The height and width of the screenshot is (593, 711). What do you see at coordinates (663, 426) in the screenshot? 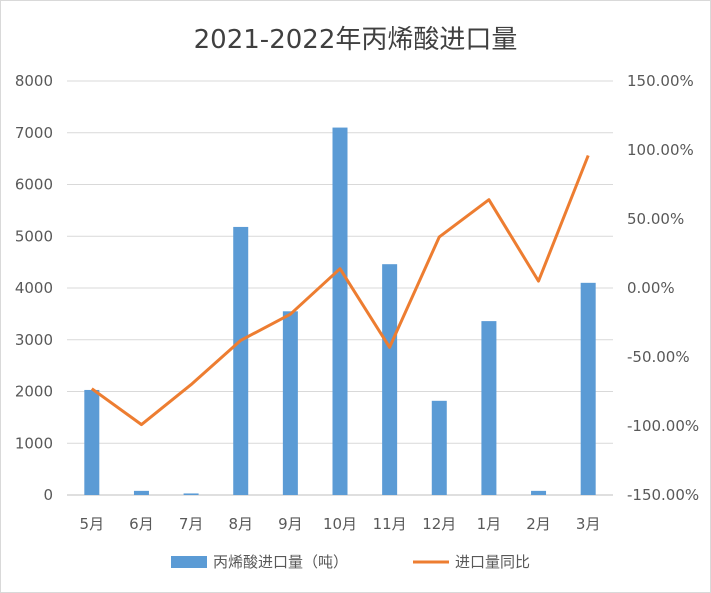
I see `y-right-tick-label: -100.00%` at bounding box center [663, 426].